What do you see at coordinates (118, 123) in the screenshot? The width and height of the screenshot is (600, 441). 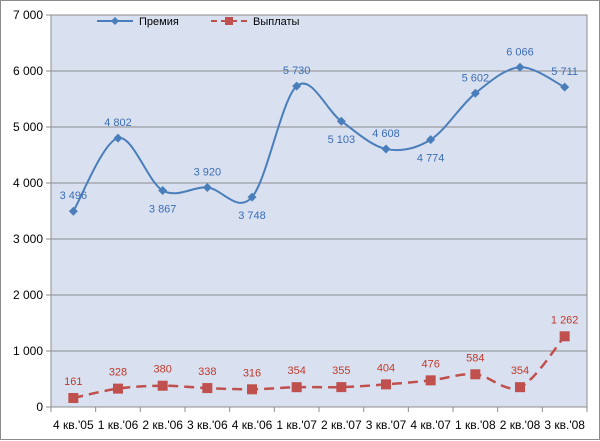 I see `data-label: 4 802` at bounding box center [118, 123].